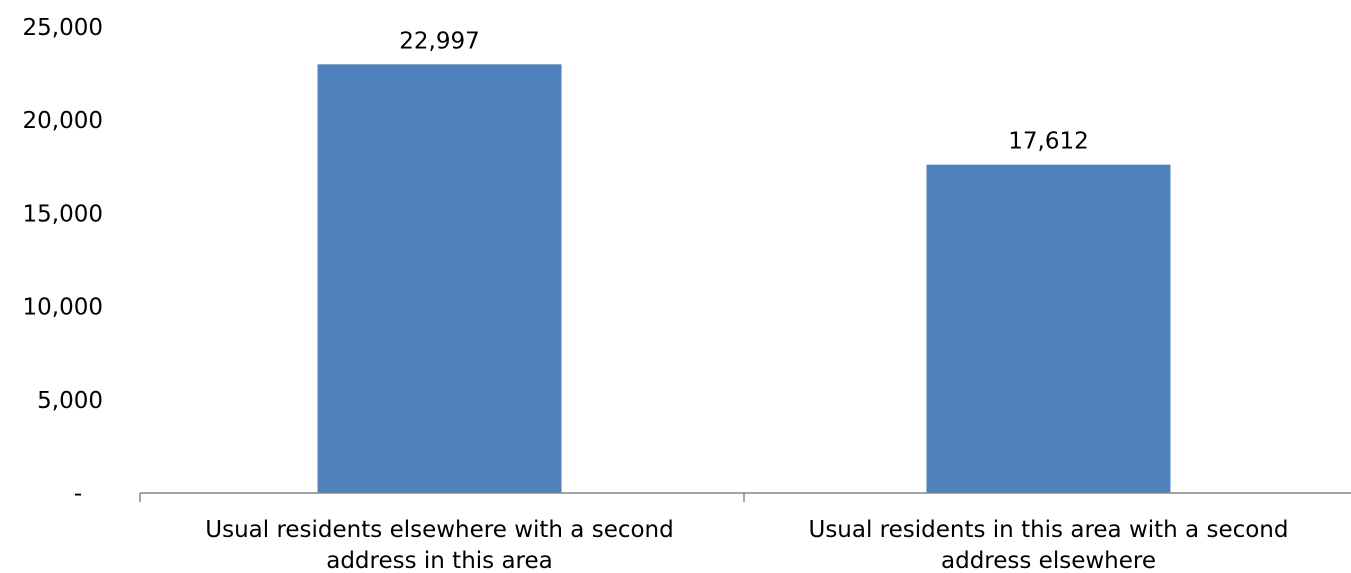 The width and height of the screenshot is (1351, 573). What do you see at coordinates (1048, 560) in the screenshot?
I see `category-label-line: address elsewhere` at bounding box center [1048, 560].